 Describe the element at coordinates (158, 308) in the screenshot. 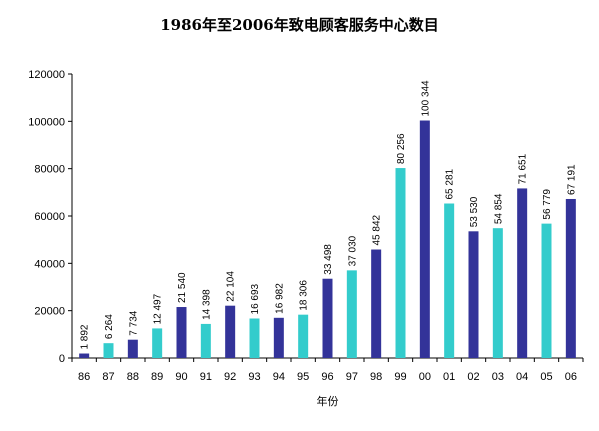

I see `data-label: 12 497` at that location.